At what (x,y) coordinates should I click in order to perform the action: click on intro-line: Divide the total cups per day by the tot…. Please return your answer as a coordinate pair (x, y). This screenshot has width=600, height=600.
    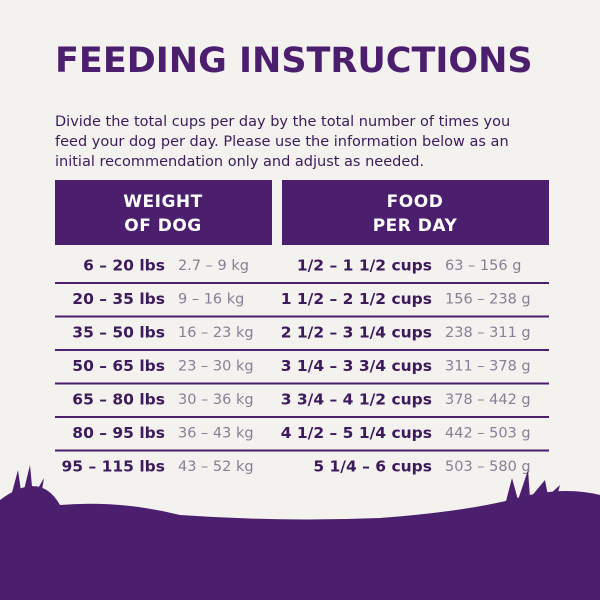
    Looking at the image, I should click on (282, 122).